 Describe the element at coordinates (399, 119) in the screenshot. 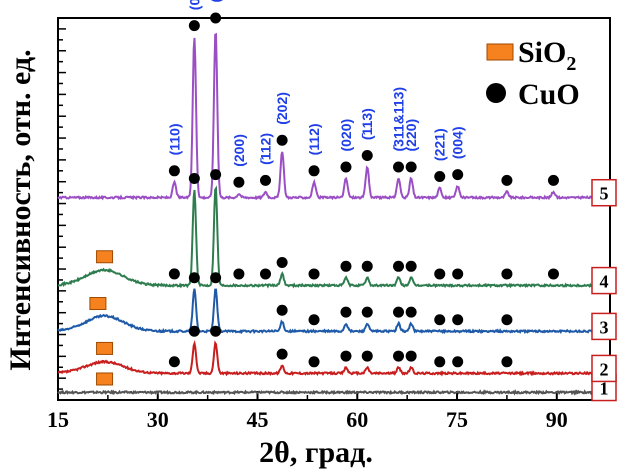

I see `miller-index-label: (̄311&113)` at that location.